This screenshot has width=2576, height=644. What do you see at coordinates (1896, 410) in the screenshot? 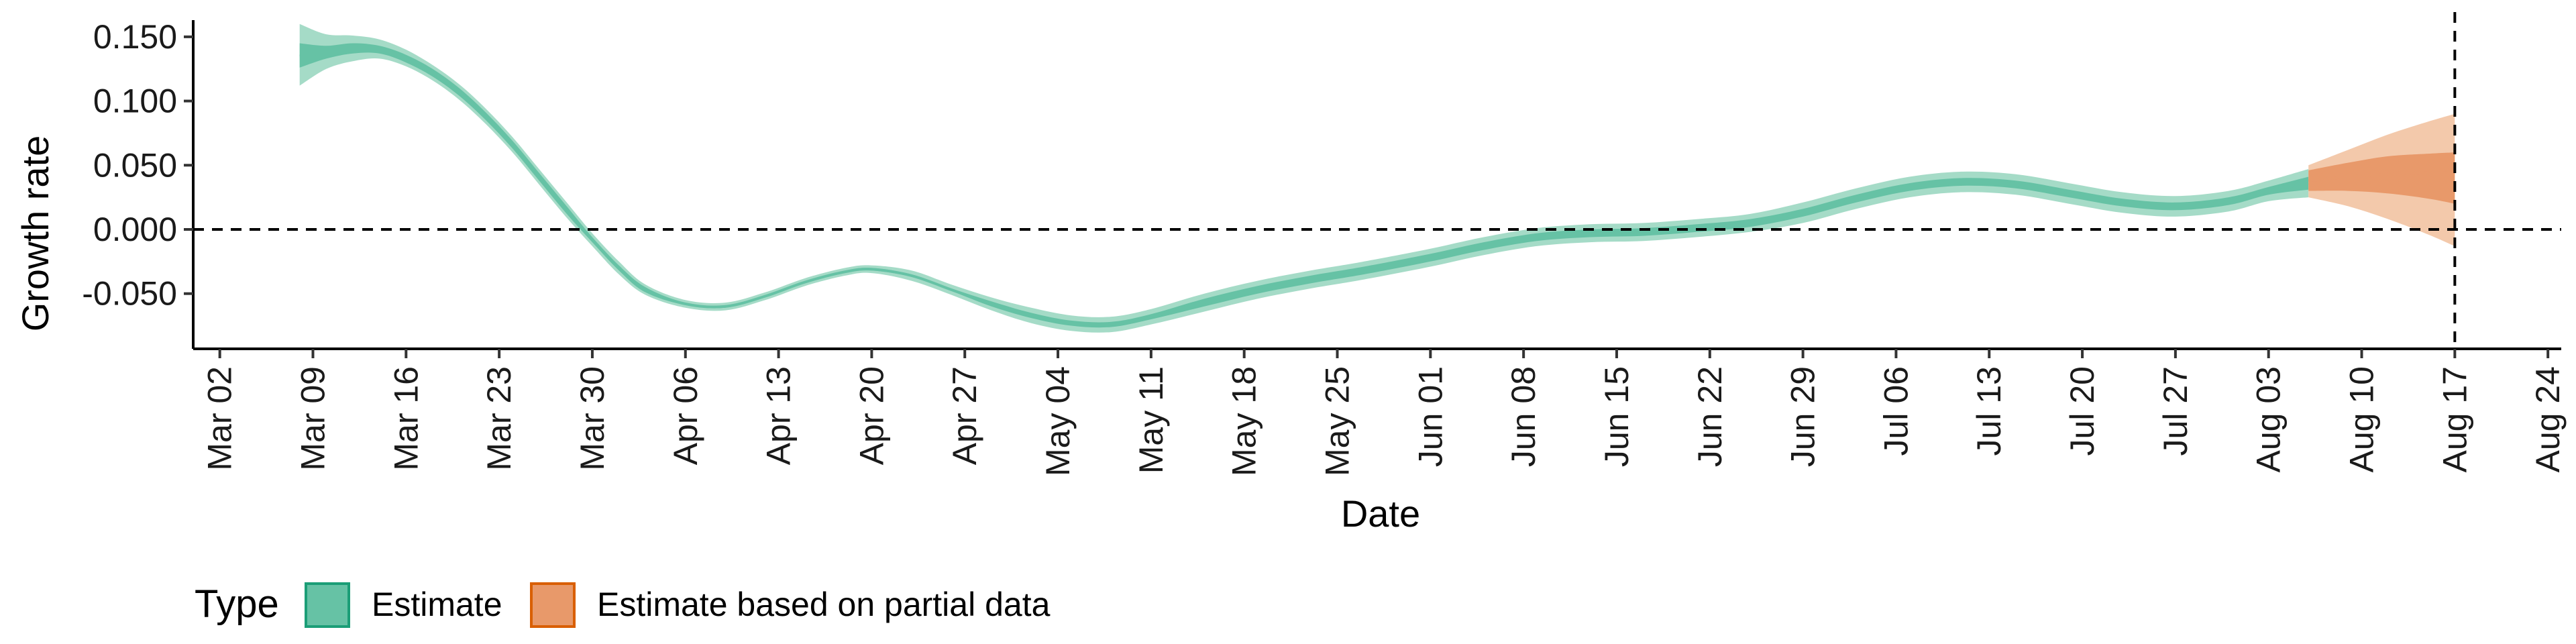
I see `x-tick-label: Jul 06` at bounding box center [1896, 410].